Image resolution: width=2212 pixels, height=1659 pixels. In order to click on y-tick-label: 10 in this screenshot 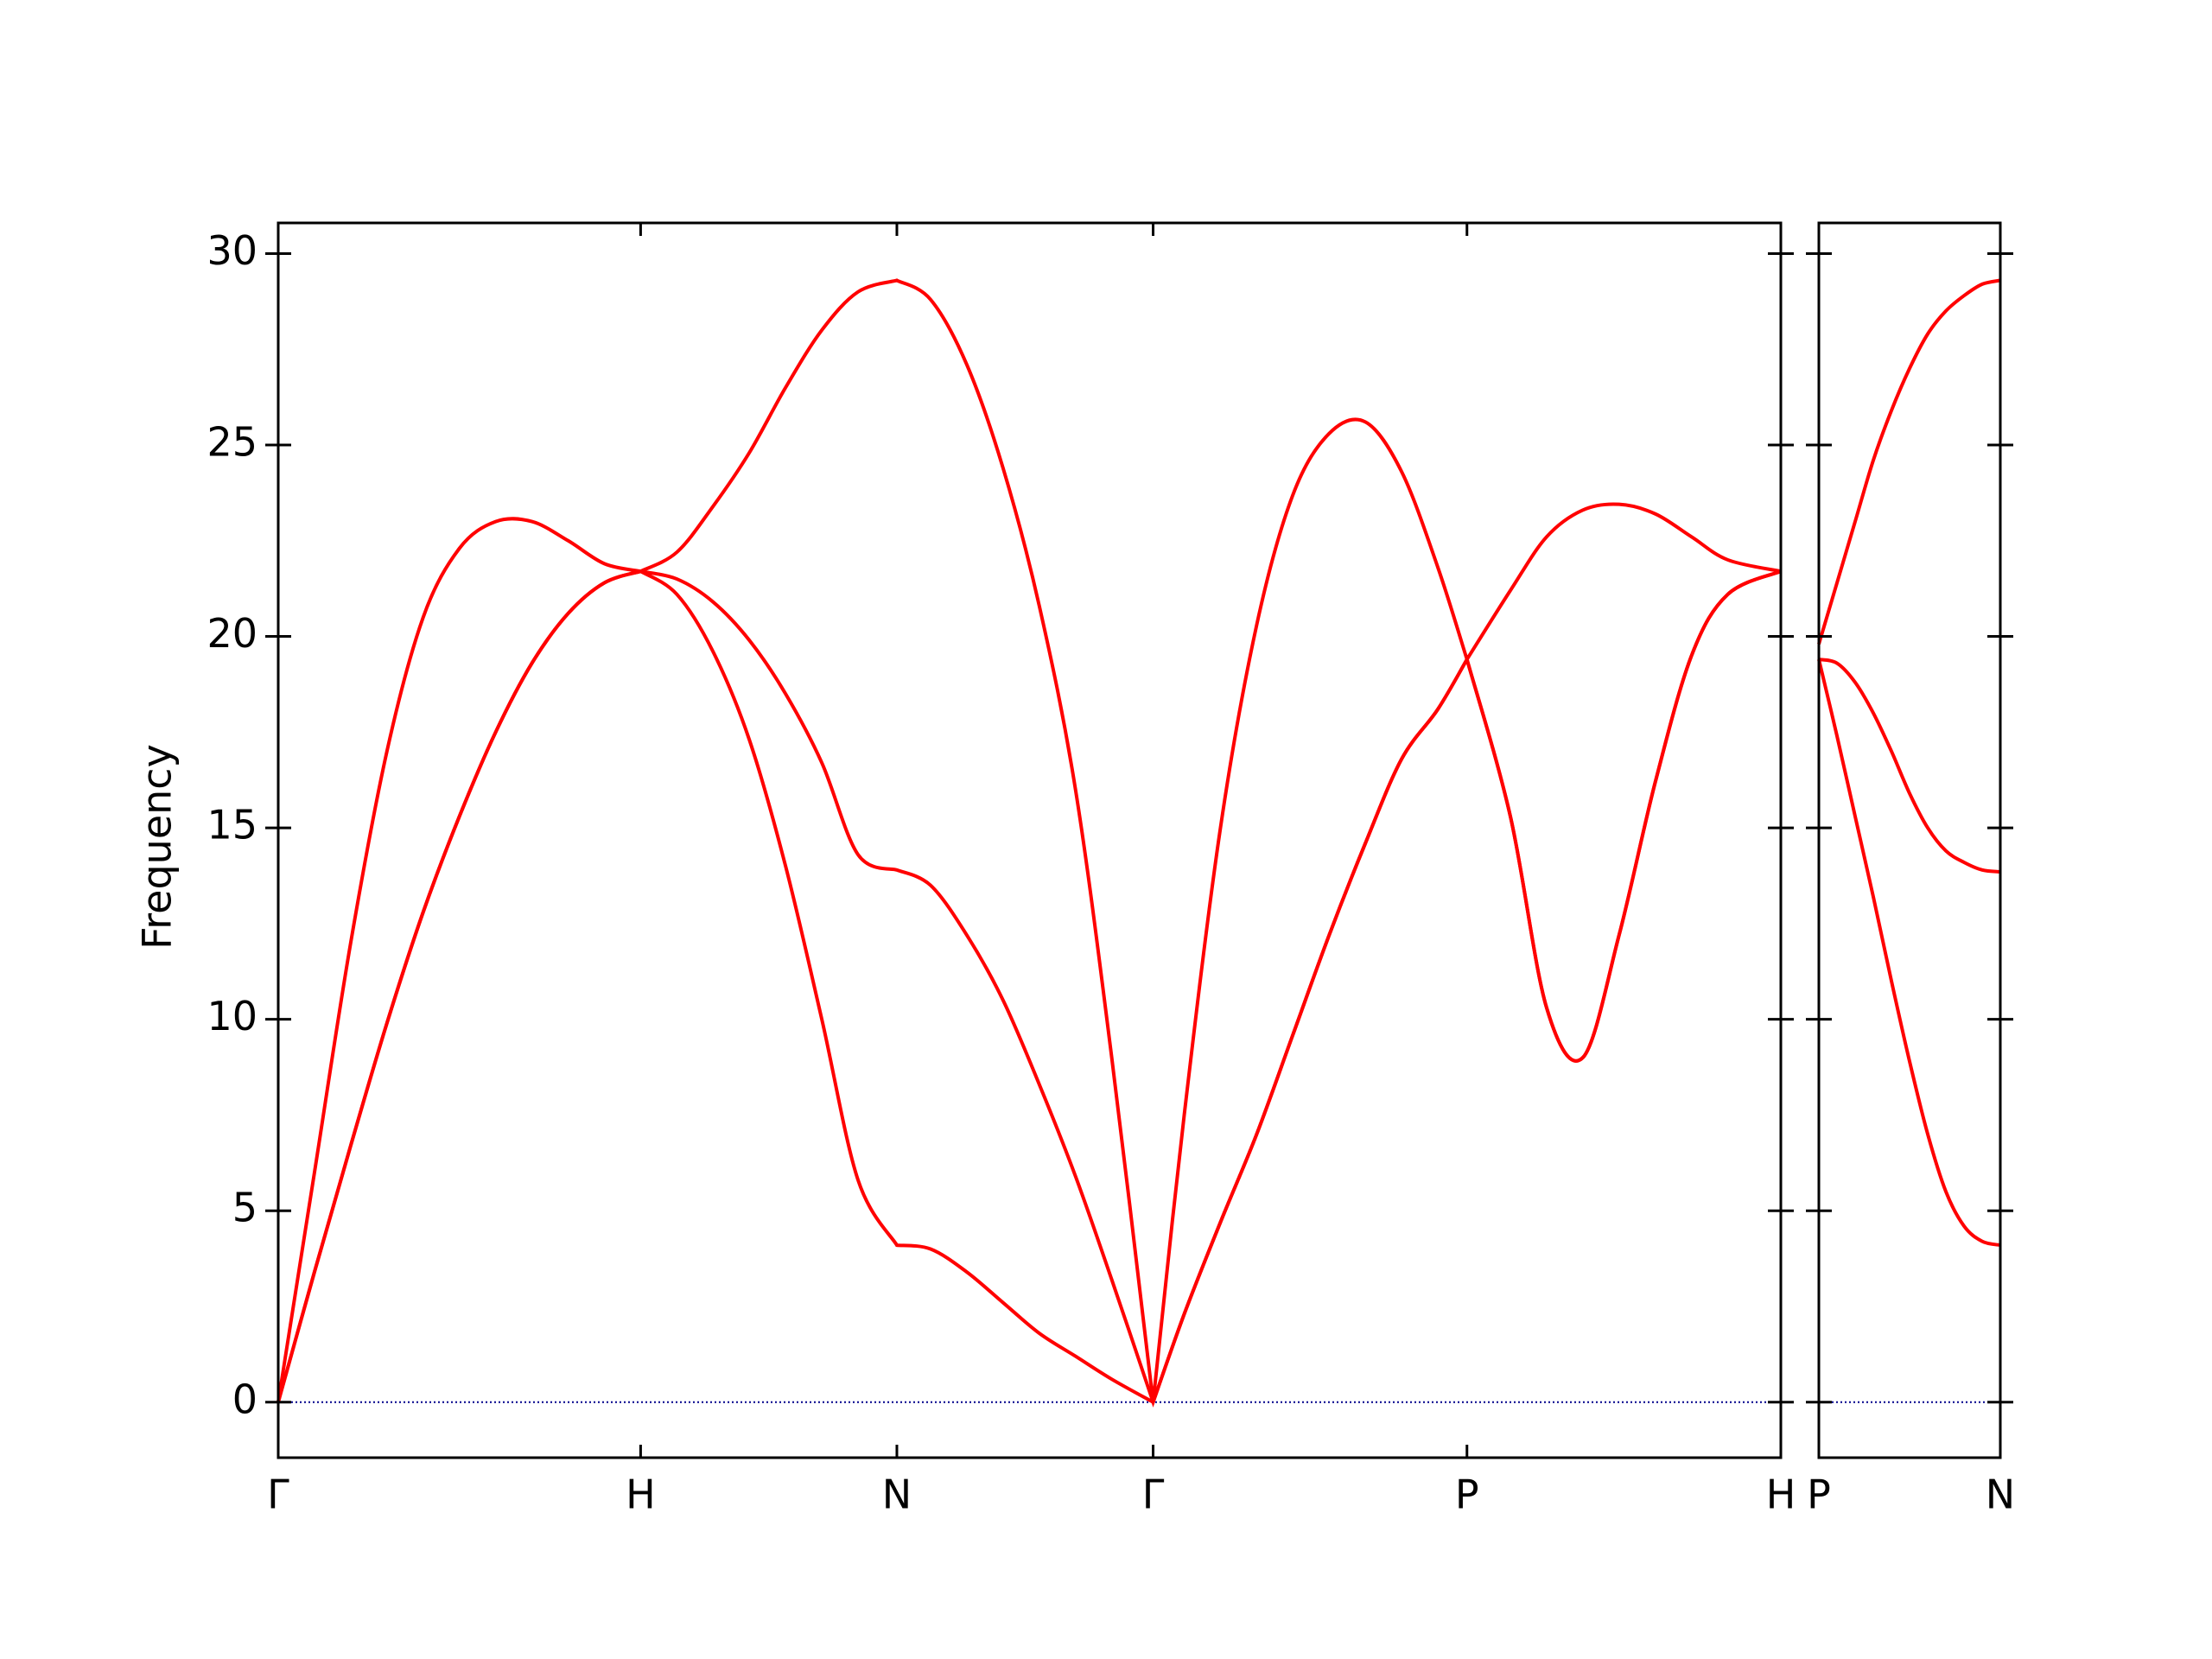, I will do `click(232, 1016)`.